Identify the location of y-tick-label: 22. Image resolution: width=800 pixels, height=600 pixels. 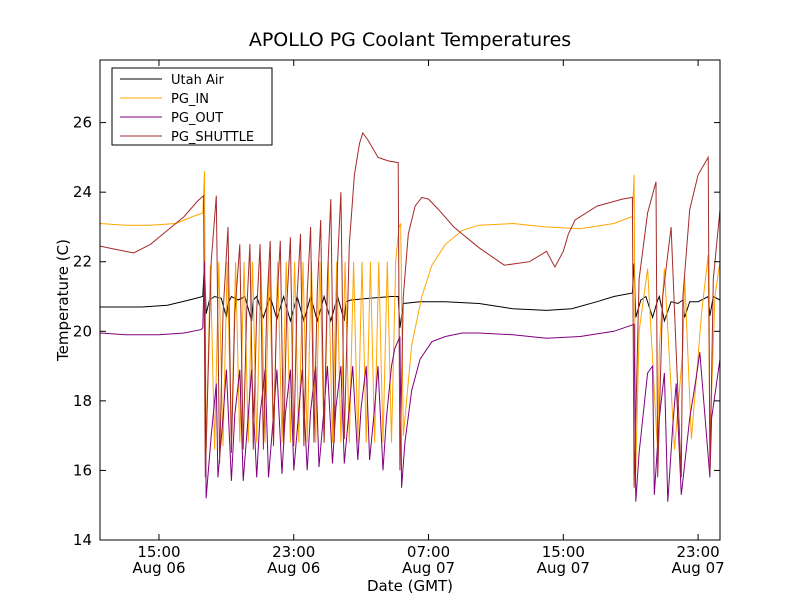
(82, 262).